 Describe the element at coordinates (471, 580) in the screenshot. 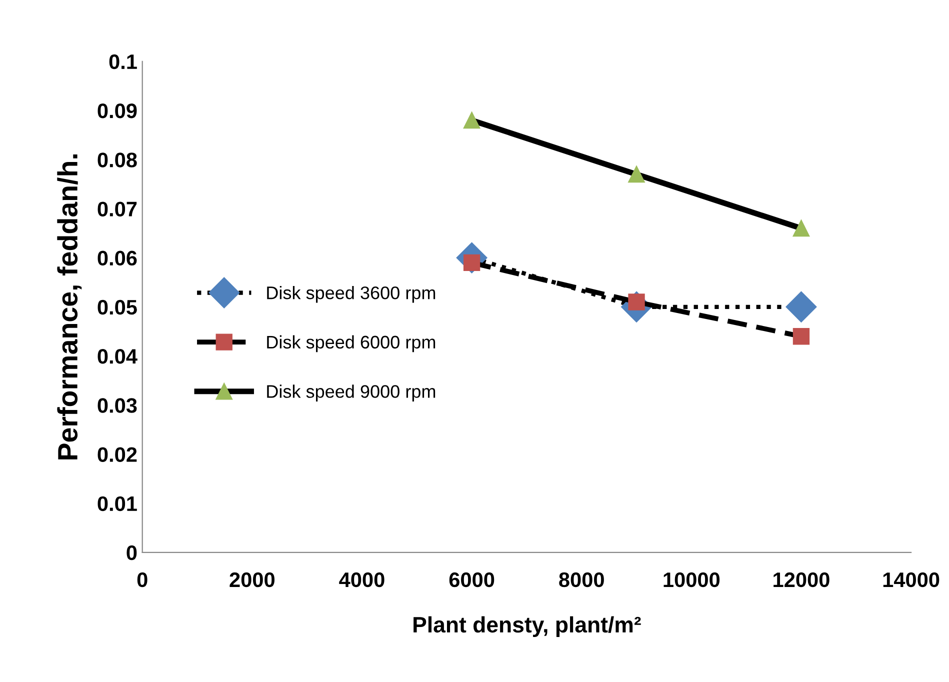

I see `x-tick-label: 6000` at that location.